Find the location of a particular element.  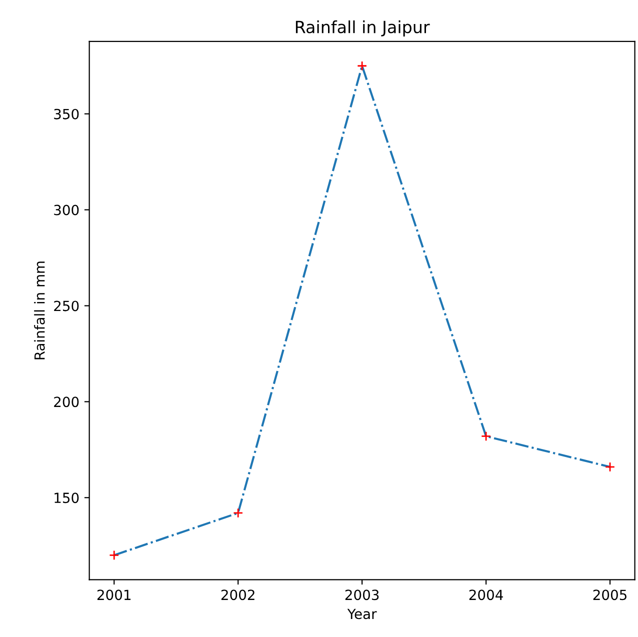

chart-title: Rainfall in Jaipur is located at coordinates (363, 28).